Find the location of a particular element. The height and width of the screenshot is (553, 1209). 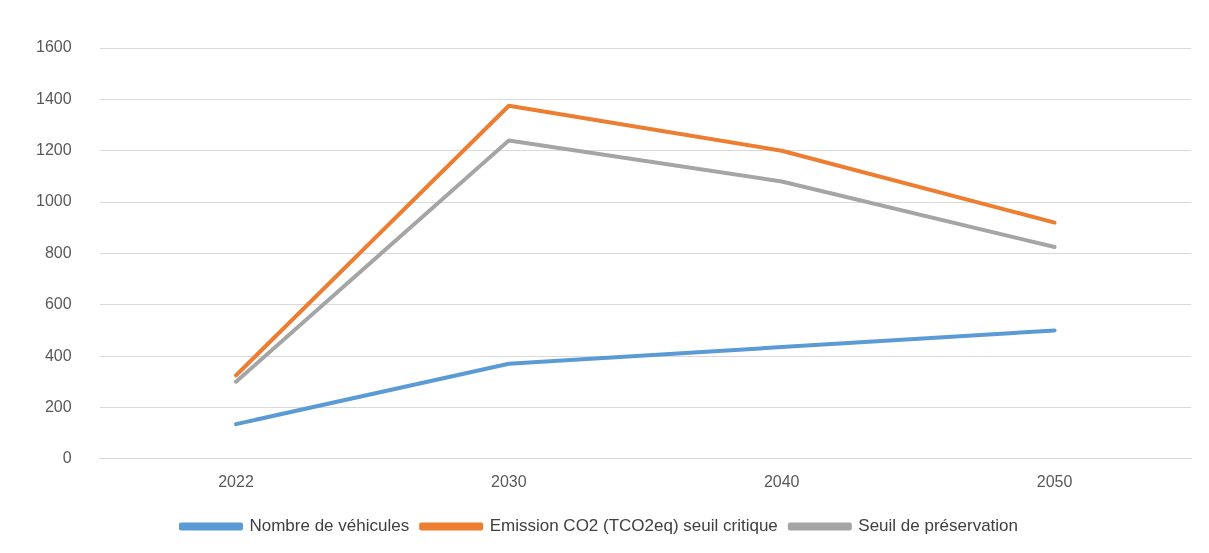

x-tick-label: 2050 is located at coordinates (1054, 481).